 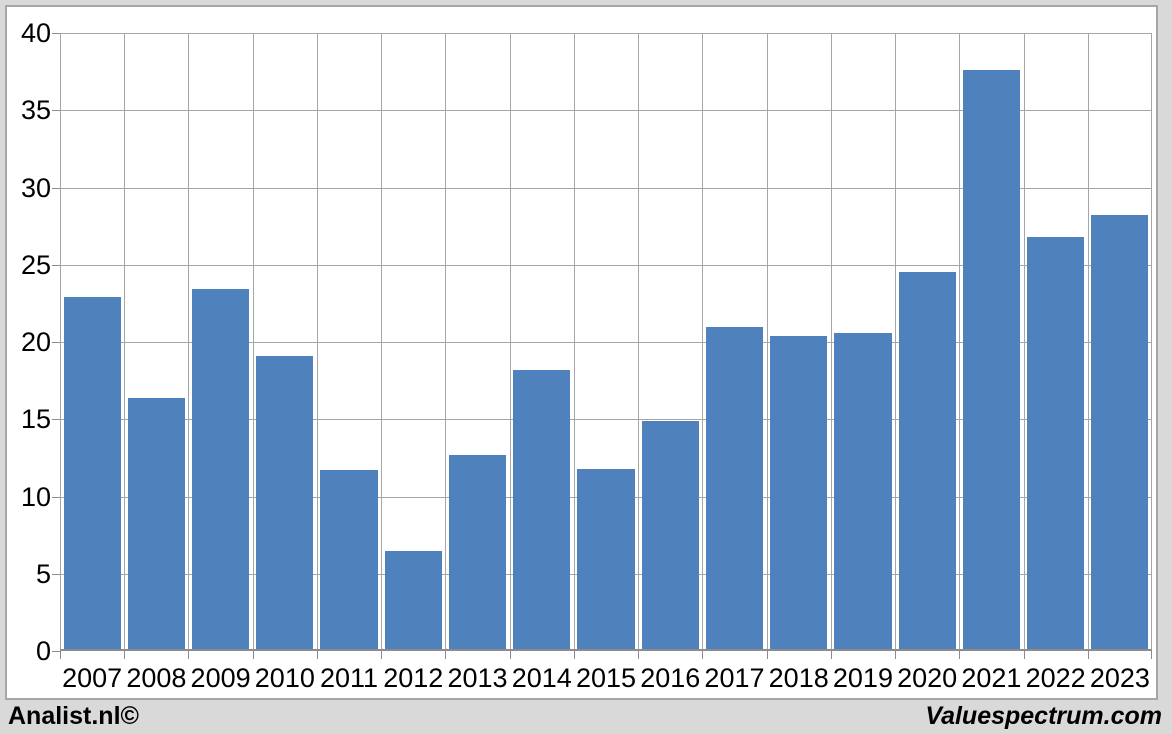 I want to click on bar-2011, so click(x=349, y=560).